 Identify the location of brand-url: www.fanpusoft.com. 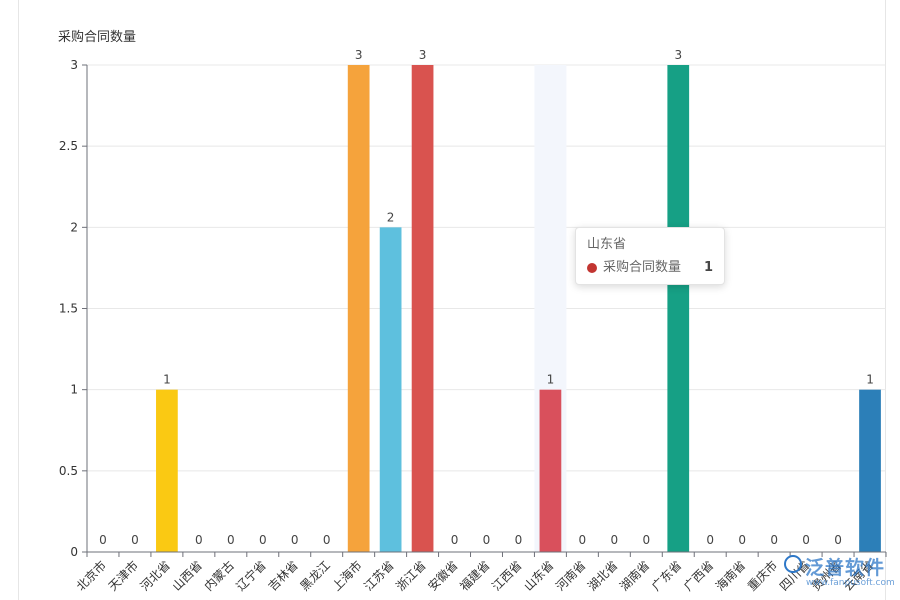
(850, 583).